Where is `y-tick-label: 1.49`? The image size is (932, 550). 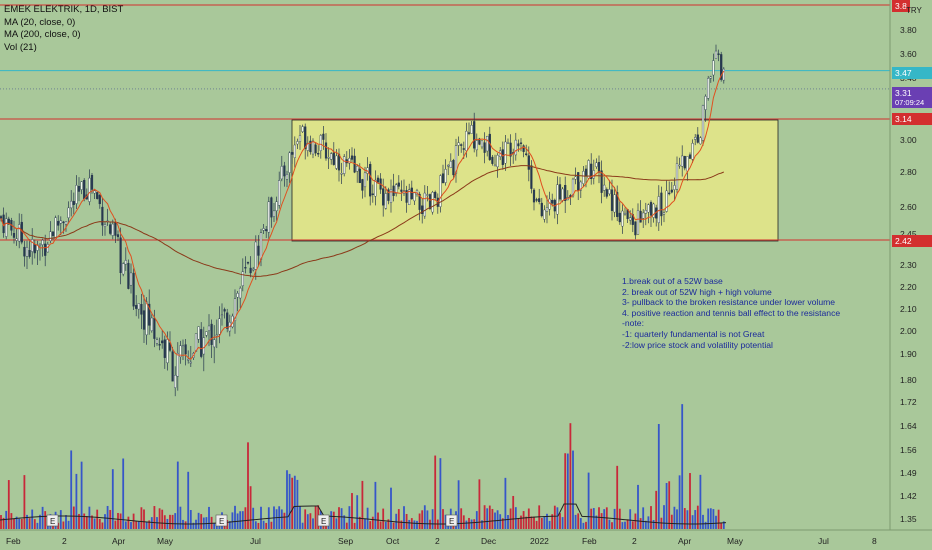
y-tick-label: 1.49 is located at coordinates (908, 473).